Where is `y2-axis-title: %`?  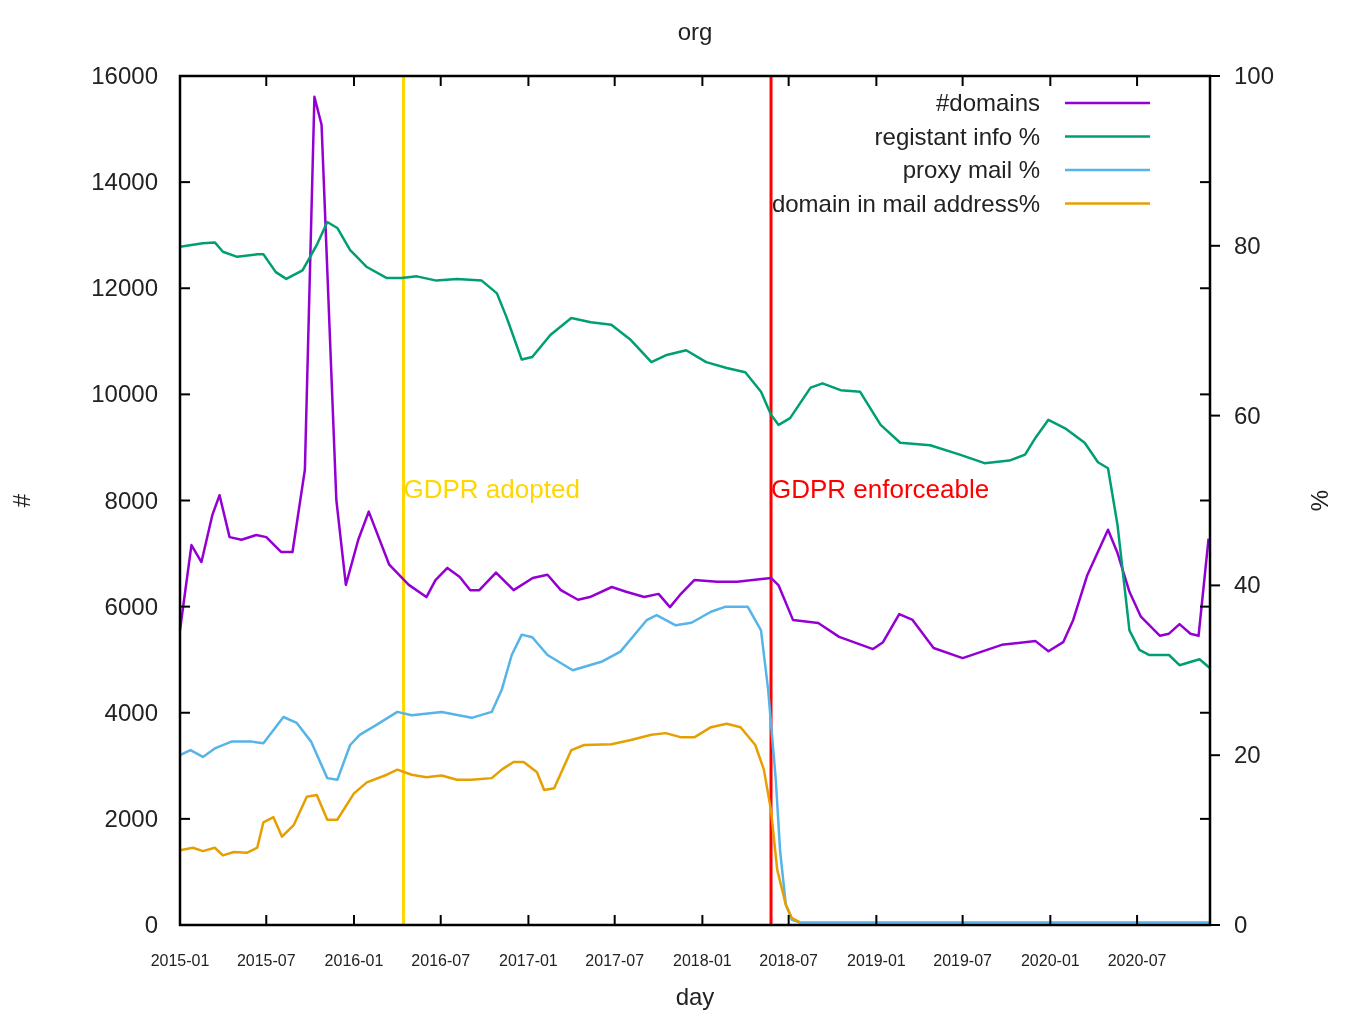 y2-axis-title: % is located at coordinates (1319, 500).